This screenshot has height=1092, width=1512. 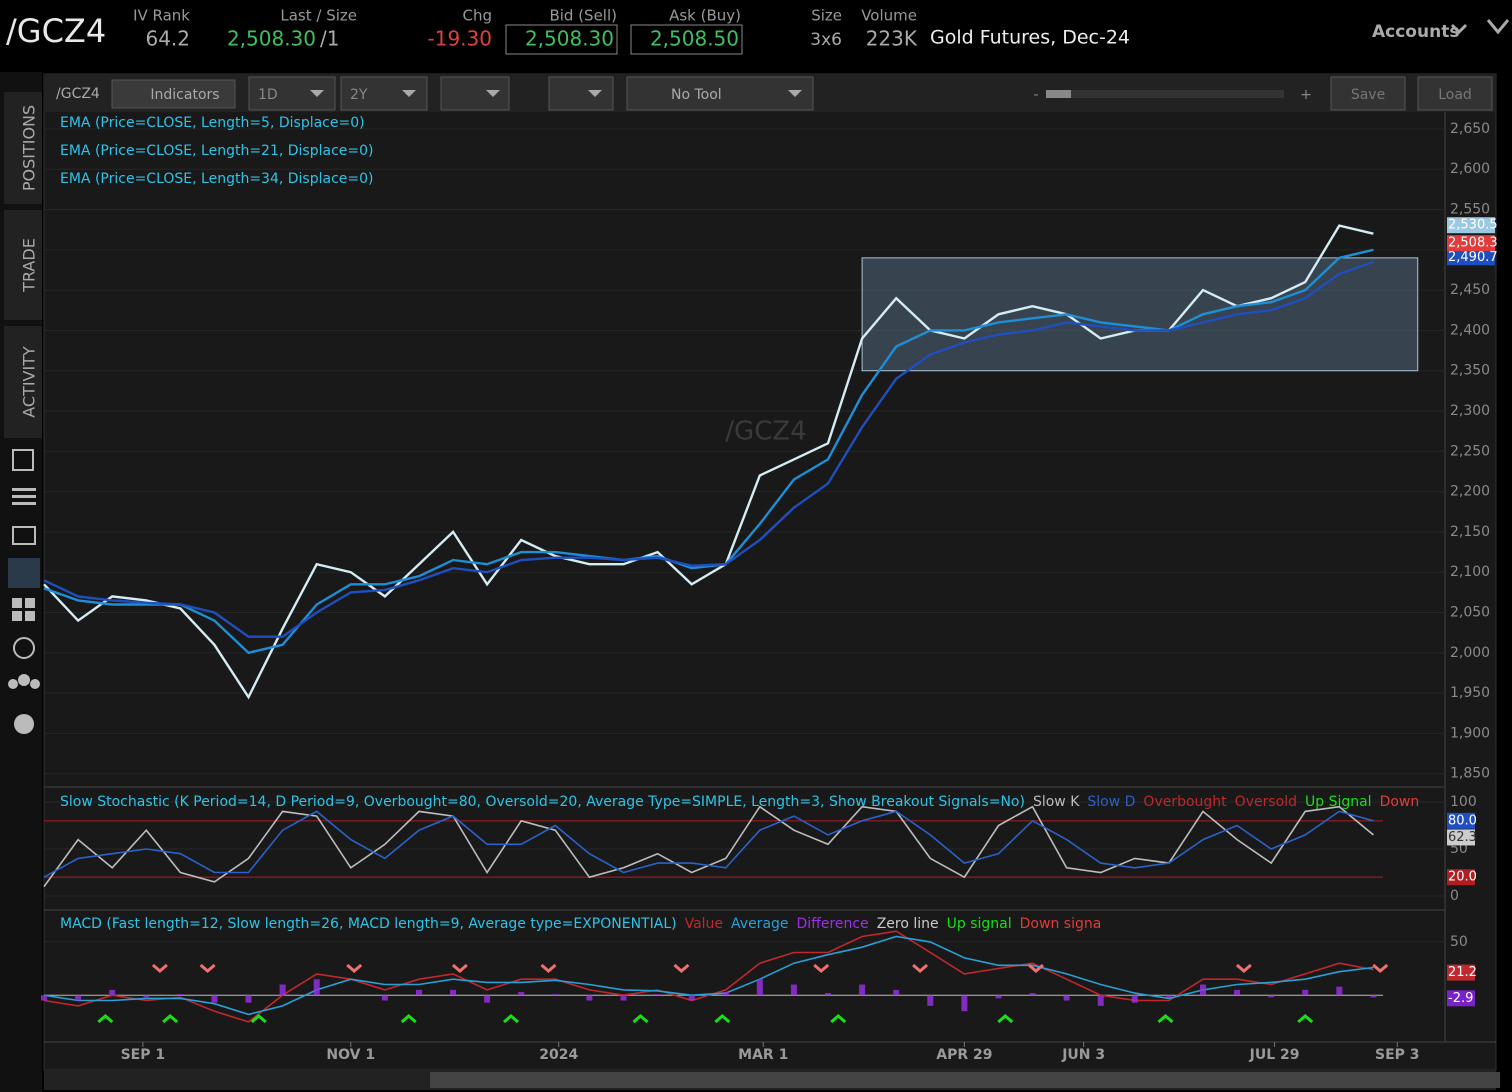 I want to click on tab-label: ACTIVITY, so click(x=29, y=382).